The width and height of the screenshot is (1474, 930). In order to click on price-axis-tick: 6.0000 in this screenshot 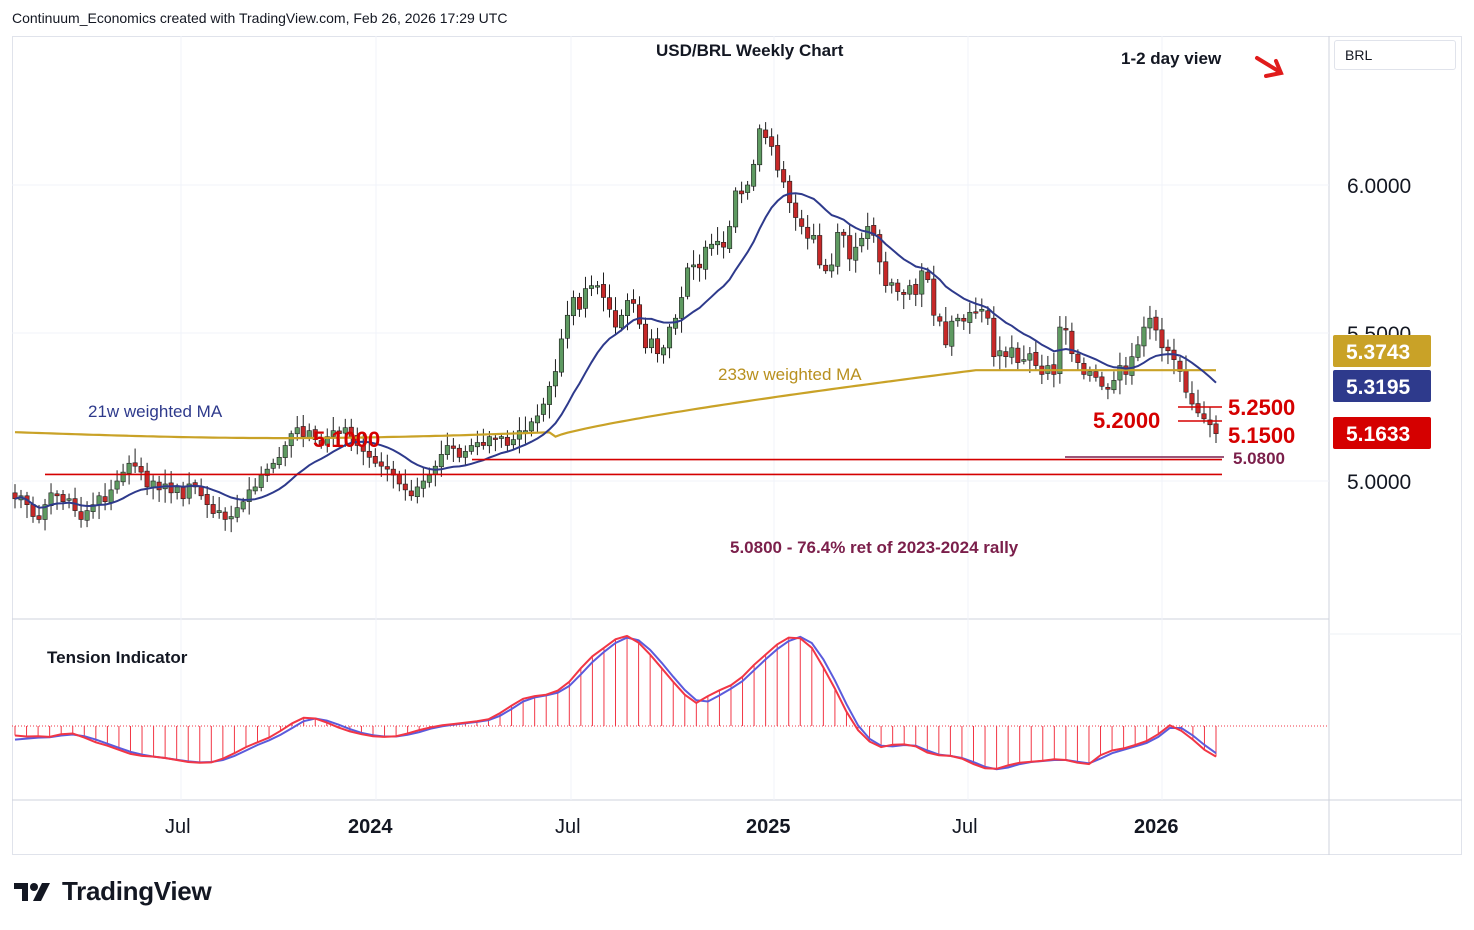, I will do `click(1379, 186)`.